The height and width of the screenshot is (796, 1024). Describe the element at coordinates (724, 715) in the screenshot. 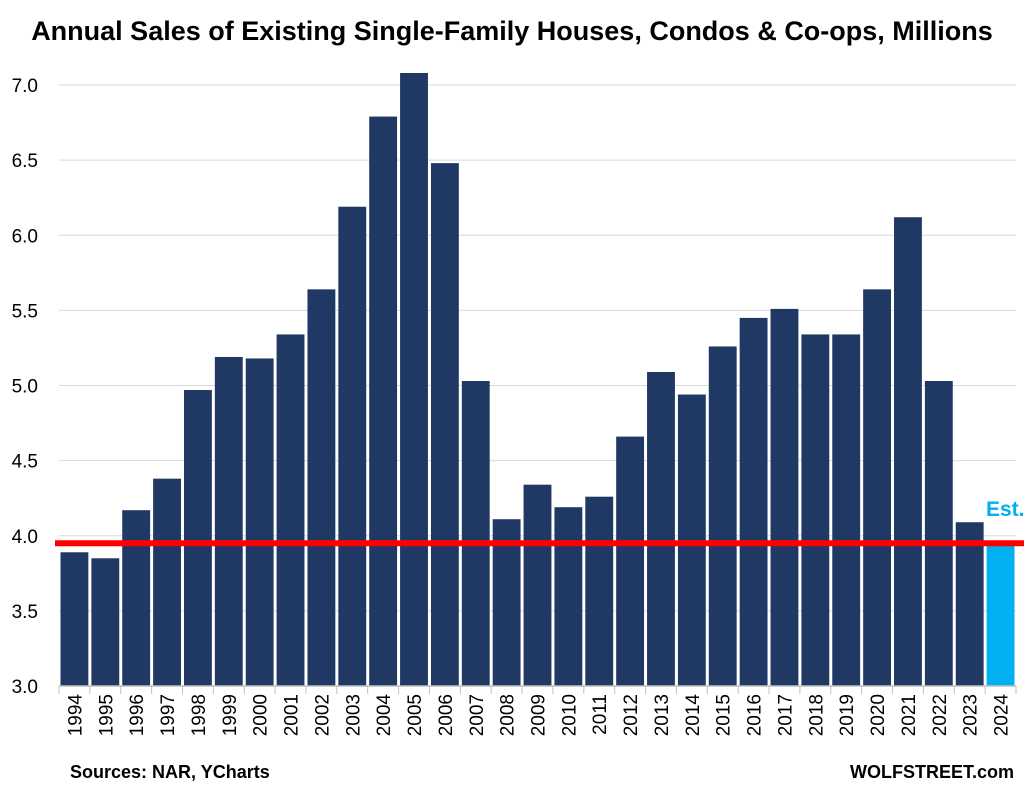

I see `x-tick-label: 2015` at that location.